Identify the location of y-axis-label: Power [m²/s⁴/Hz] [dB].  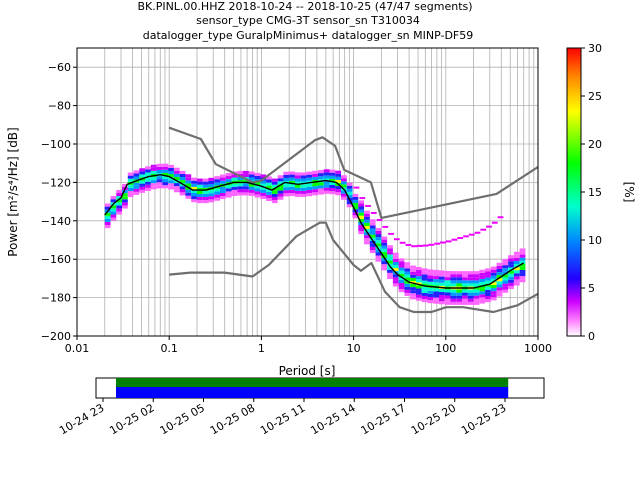
(13, 191).